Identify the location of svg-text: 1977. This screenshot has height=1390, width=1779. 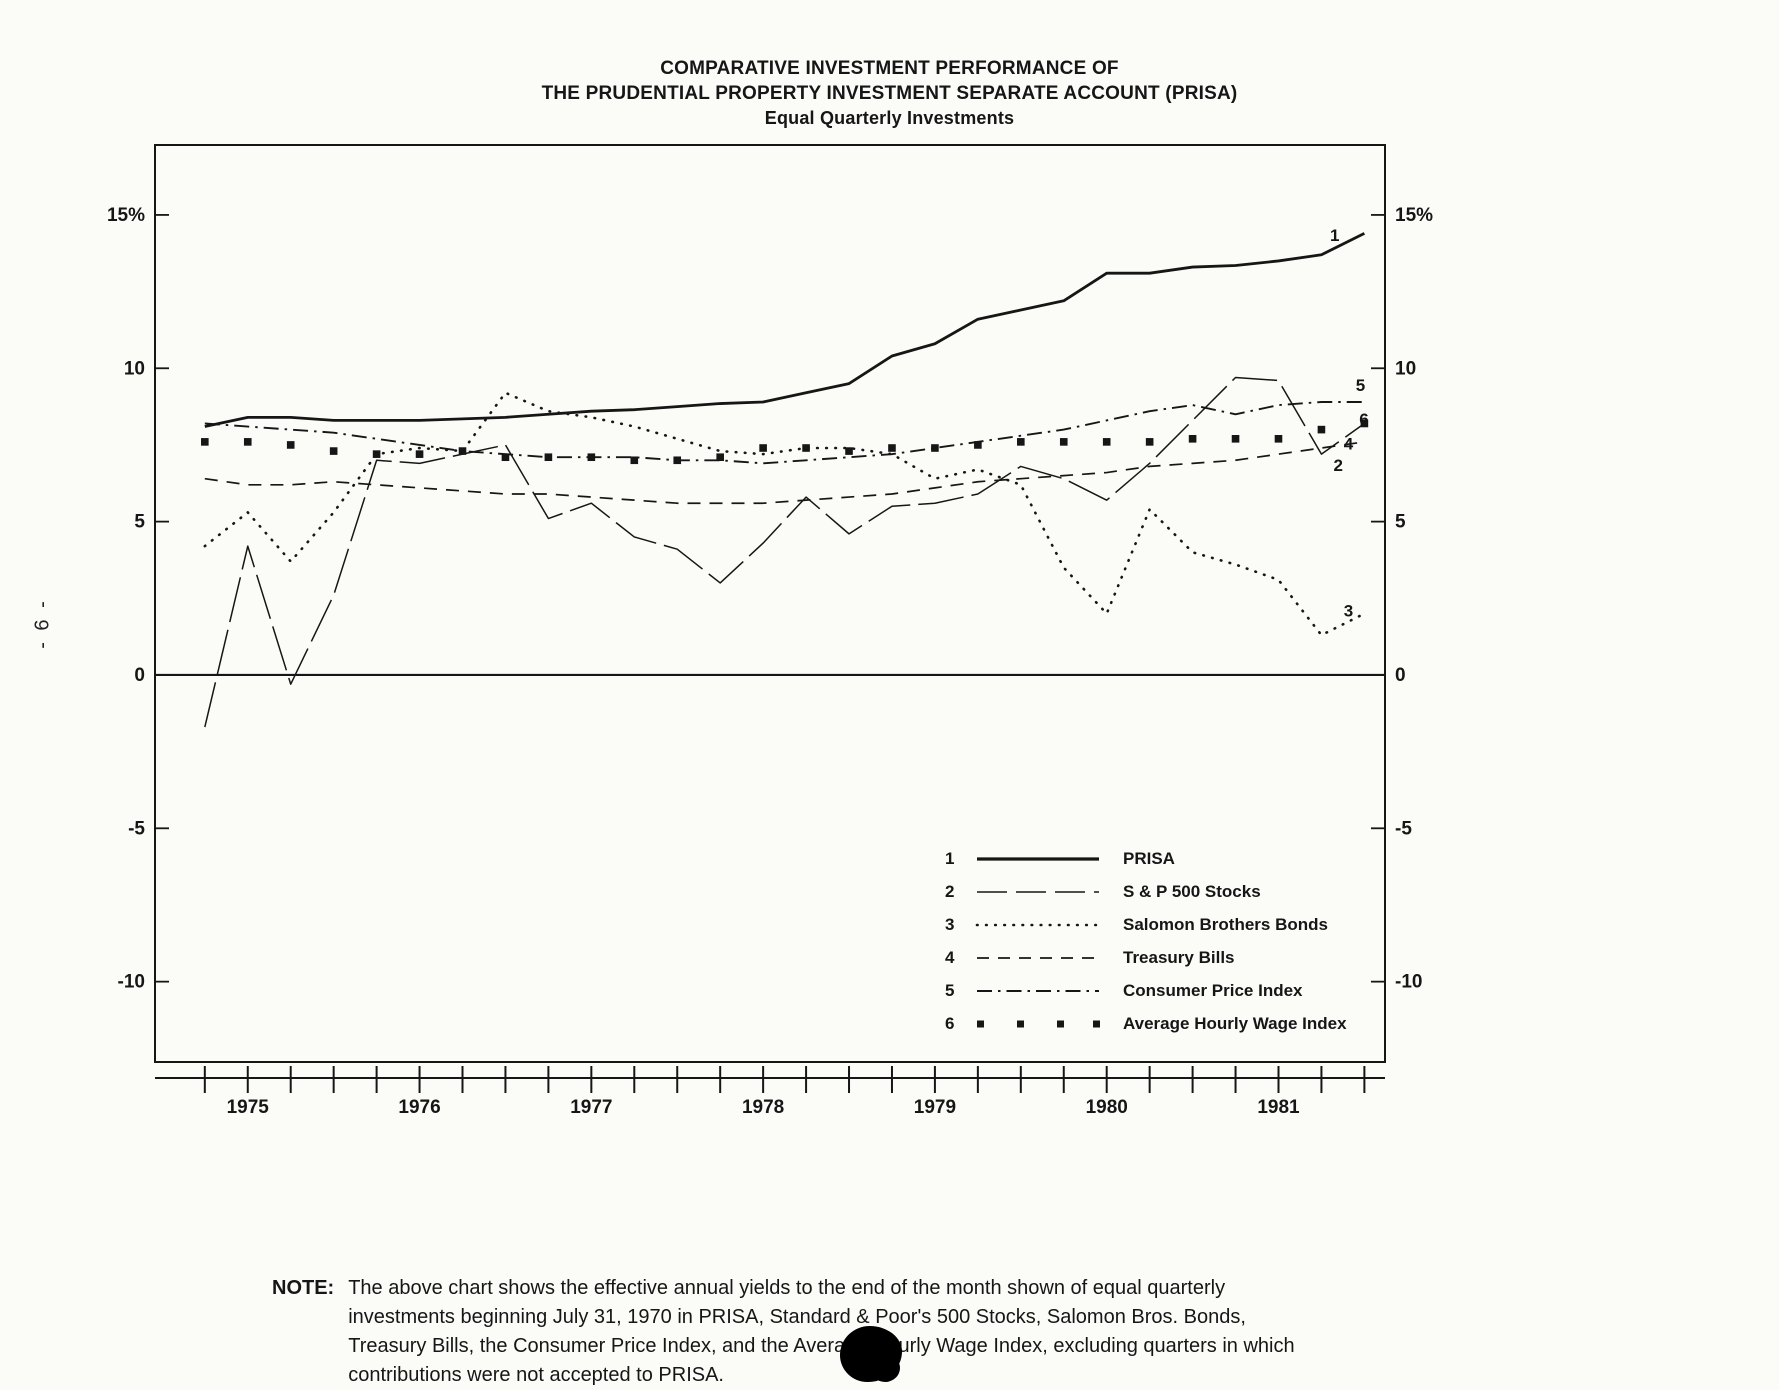
(591, 1107).